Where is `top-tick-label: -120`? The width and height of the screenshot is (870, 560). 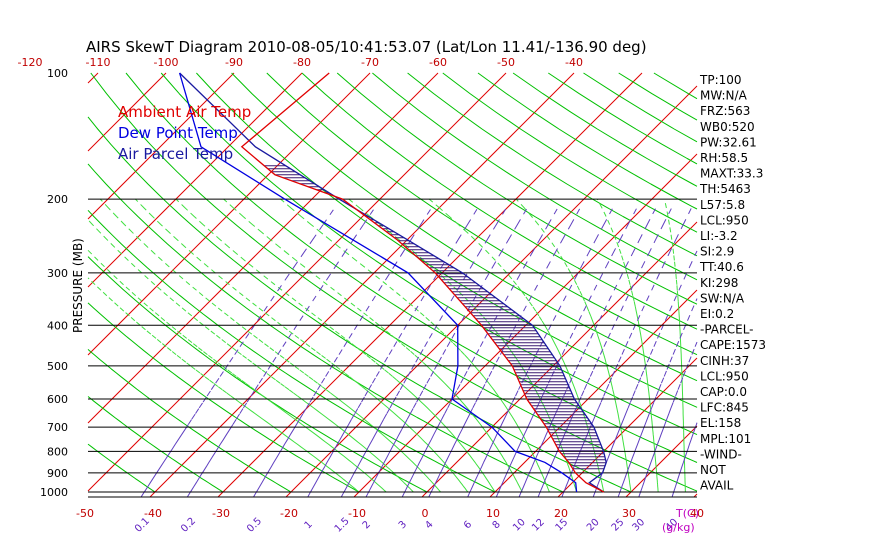 top-tick-label: -120 is located at coordinates (30, 62).